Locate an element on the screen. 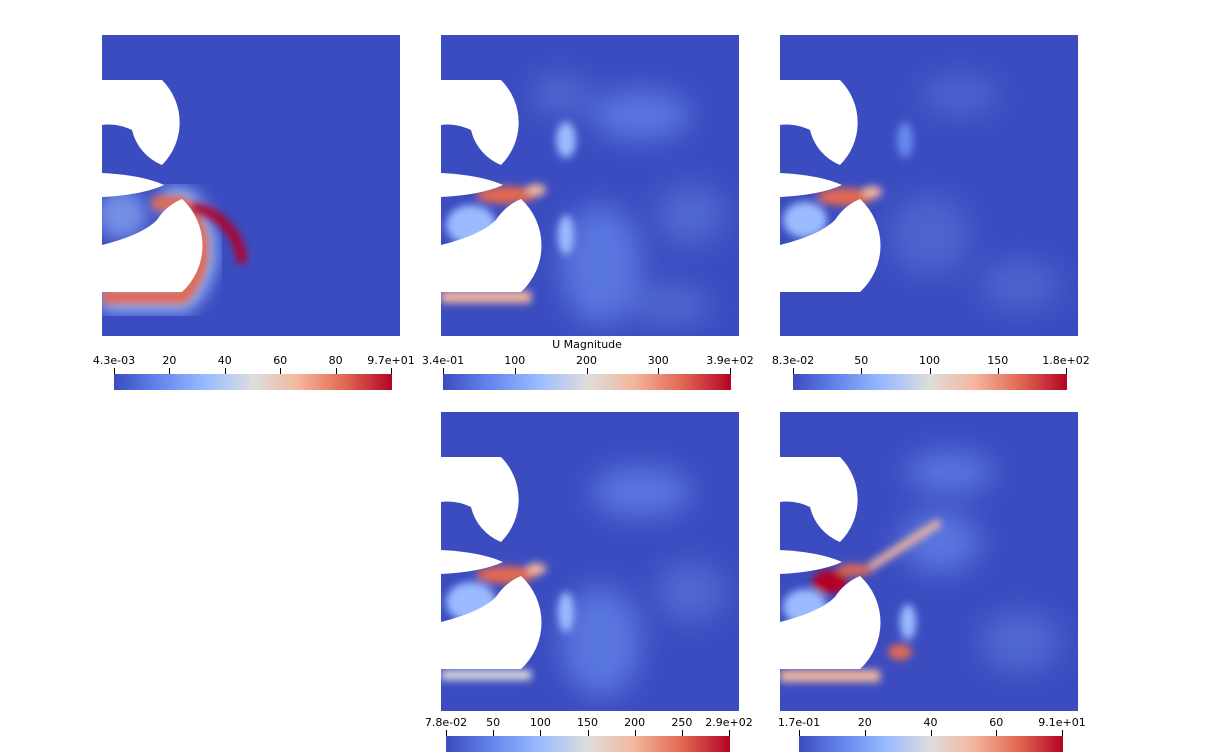 The width and height of the screenshot is (1216, 756). colorbar-tick-label: 250 is located at coordinates (682, 722).